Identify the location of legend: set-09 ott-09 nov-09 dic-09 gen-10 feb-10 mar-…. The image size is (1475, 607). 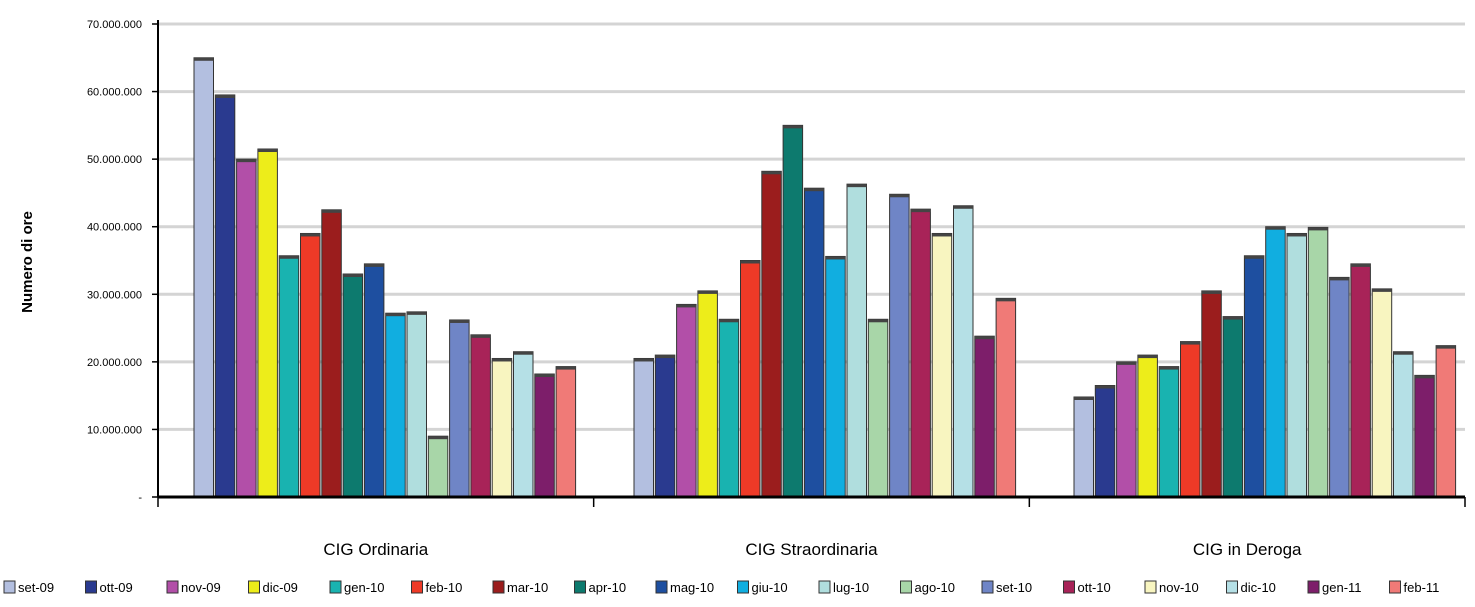
(721, 587).